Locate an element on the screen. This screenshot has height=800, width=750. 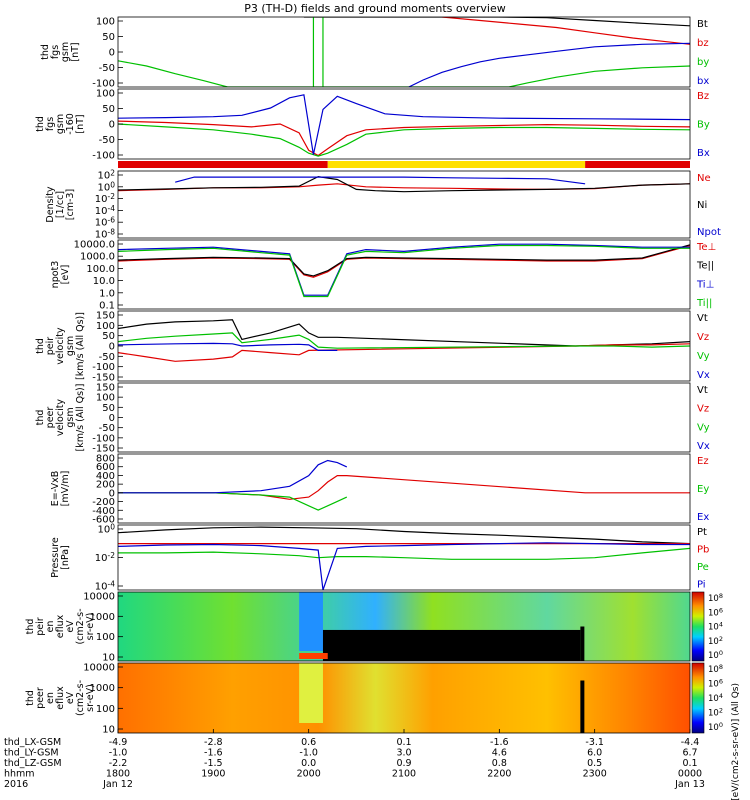
x-tick-label: 2200 is located at coordinates (499, 774).